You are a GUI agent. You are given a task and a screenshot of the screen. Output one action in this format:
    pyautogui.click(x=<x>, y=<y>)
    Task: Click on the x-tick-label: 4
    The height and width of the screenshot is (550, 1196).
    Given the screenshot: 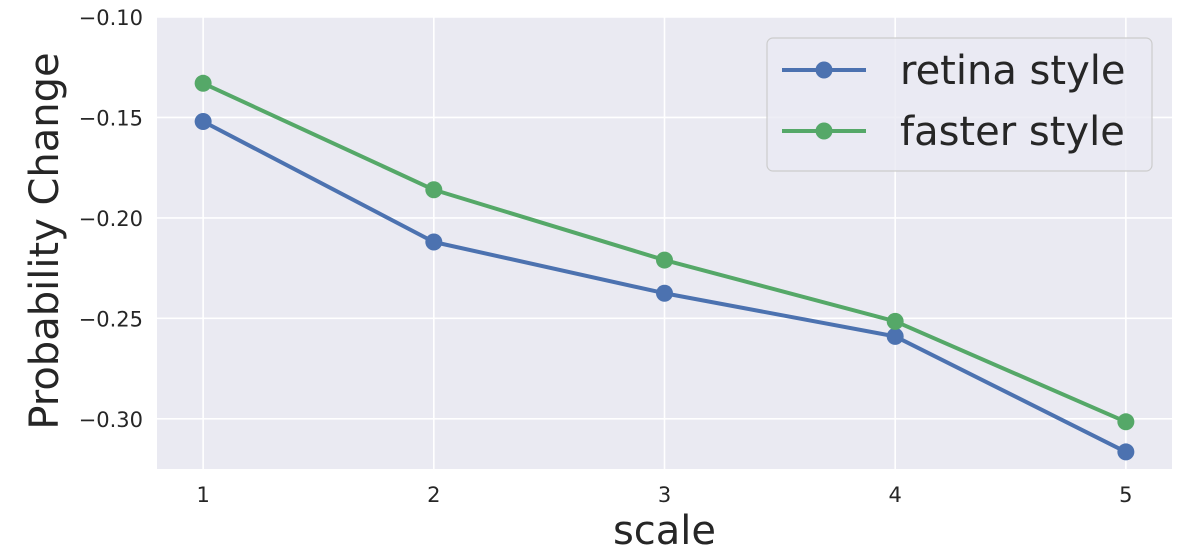 What is the action you would take?
    pyautogui.click(x=894, y=495)
    